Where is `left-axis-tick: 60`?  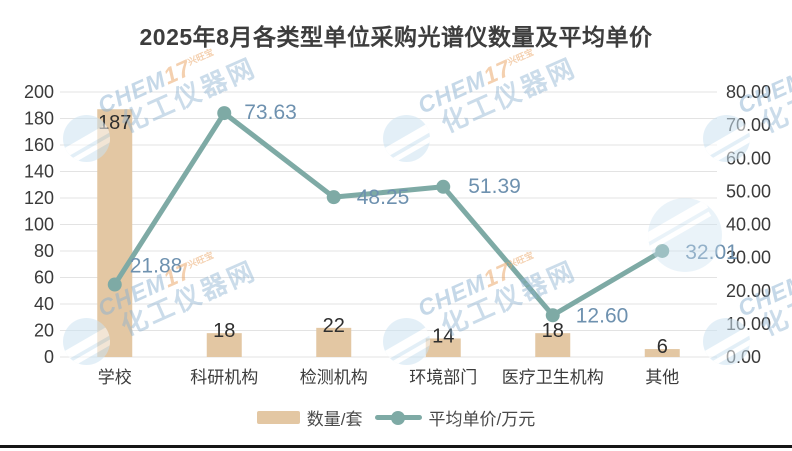 left-axis-tick: 60 is located at coordinates (44, 278).